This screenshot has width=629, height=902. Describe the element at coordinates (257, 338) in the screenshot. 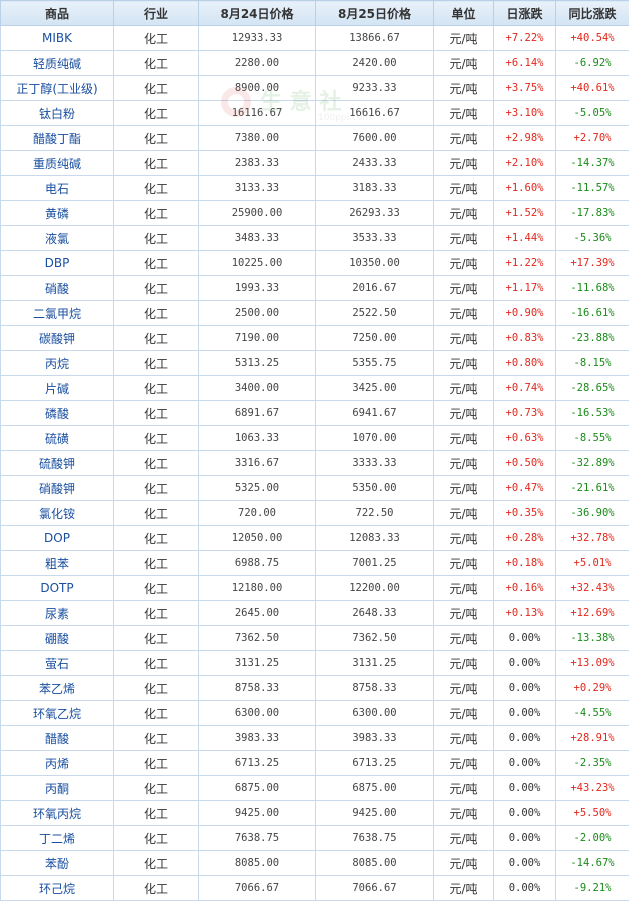

I see `cell-price-aug24: 7190.00` at that location.